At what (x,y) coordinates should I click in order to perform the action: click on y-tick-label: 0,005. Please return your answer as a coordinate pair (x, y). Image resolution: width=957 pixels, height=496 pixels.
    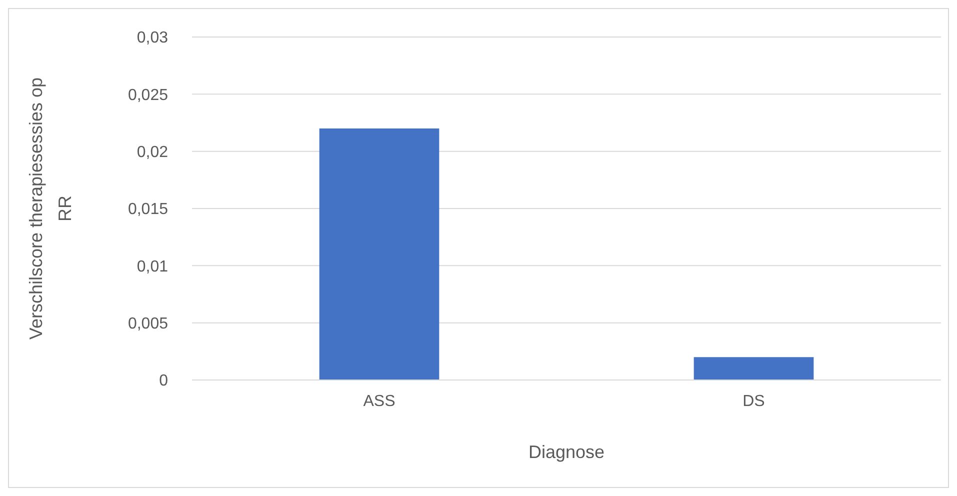
    Looking at the image, I should click on (148, 323).